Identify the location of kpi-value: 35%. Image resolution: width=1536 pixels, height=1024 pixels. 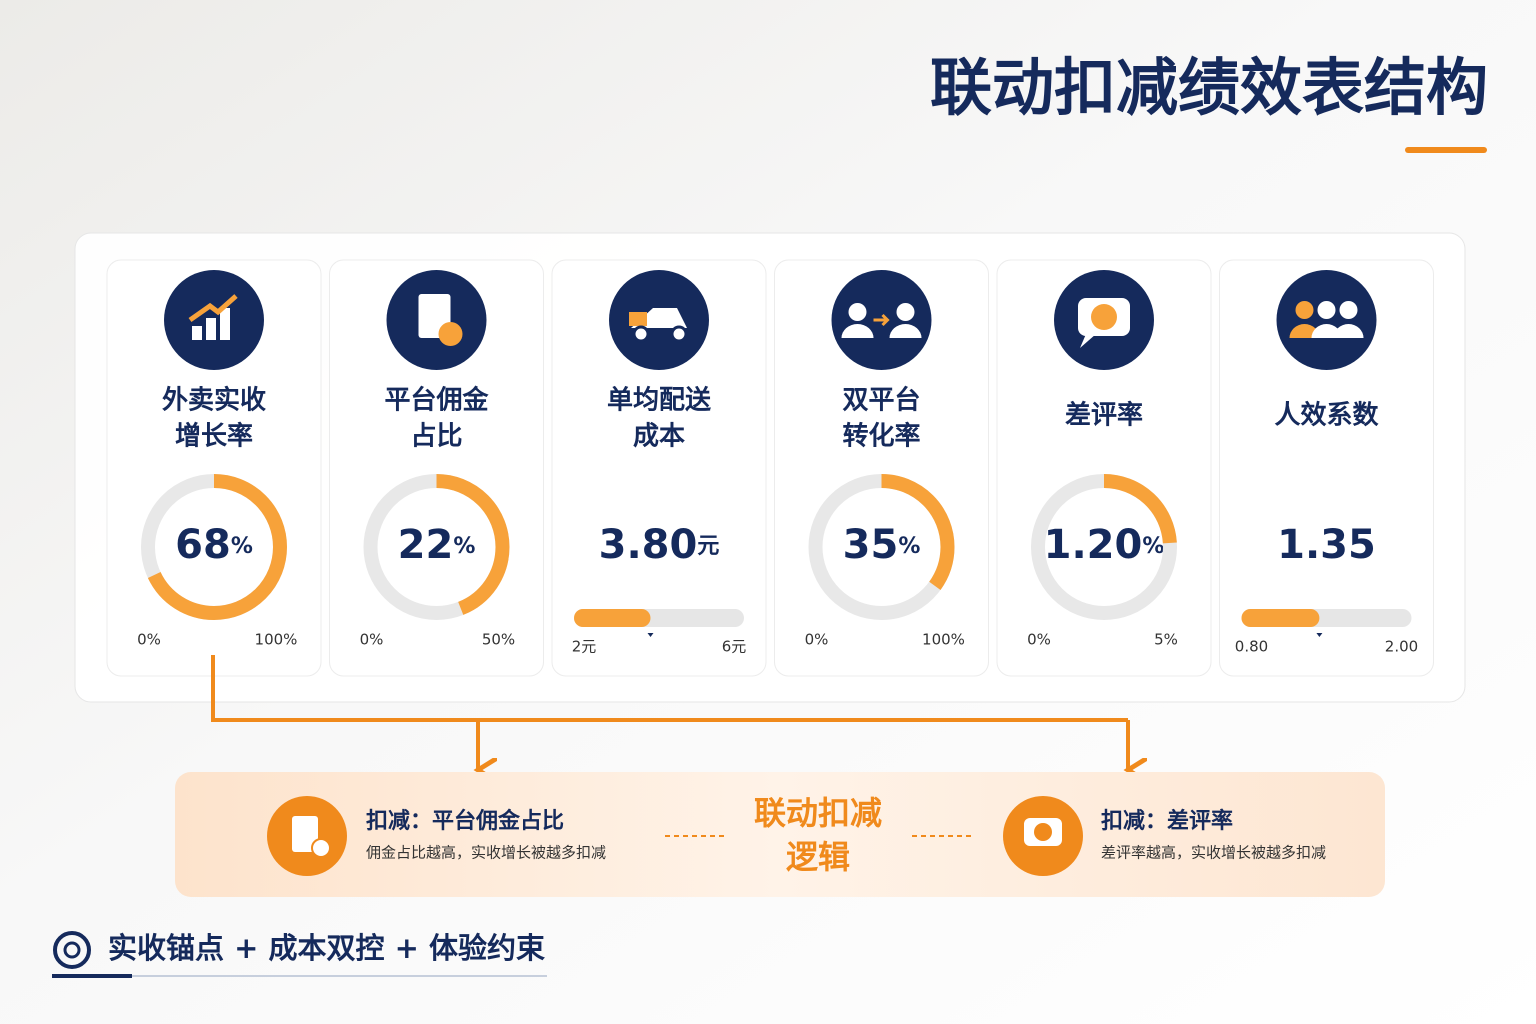
(882, 545).